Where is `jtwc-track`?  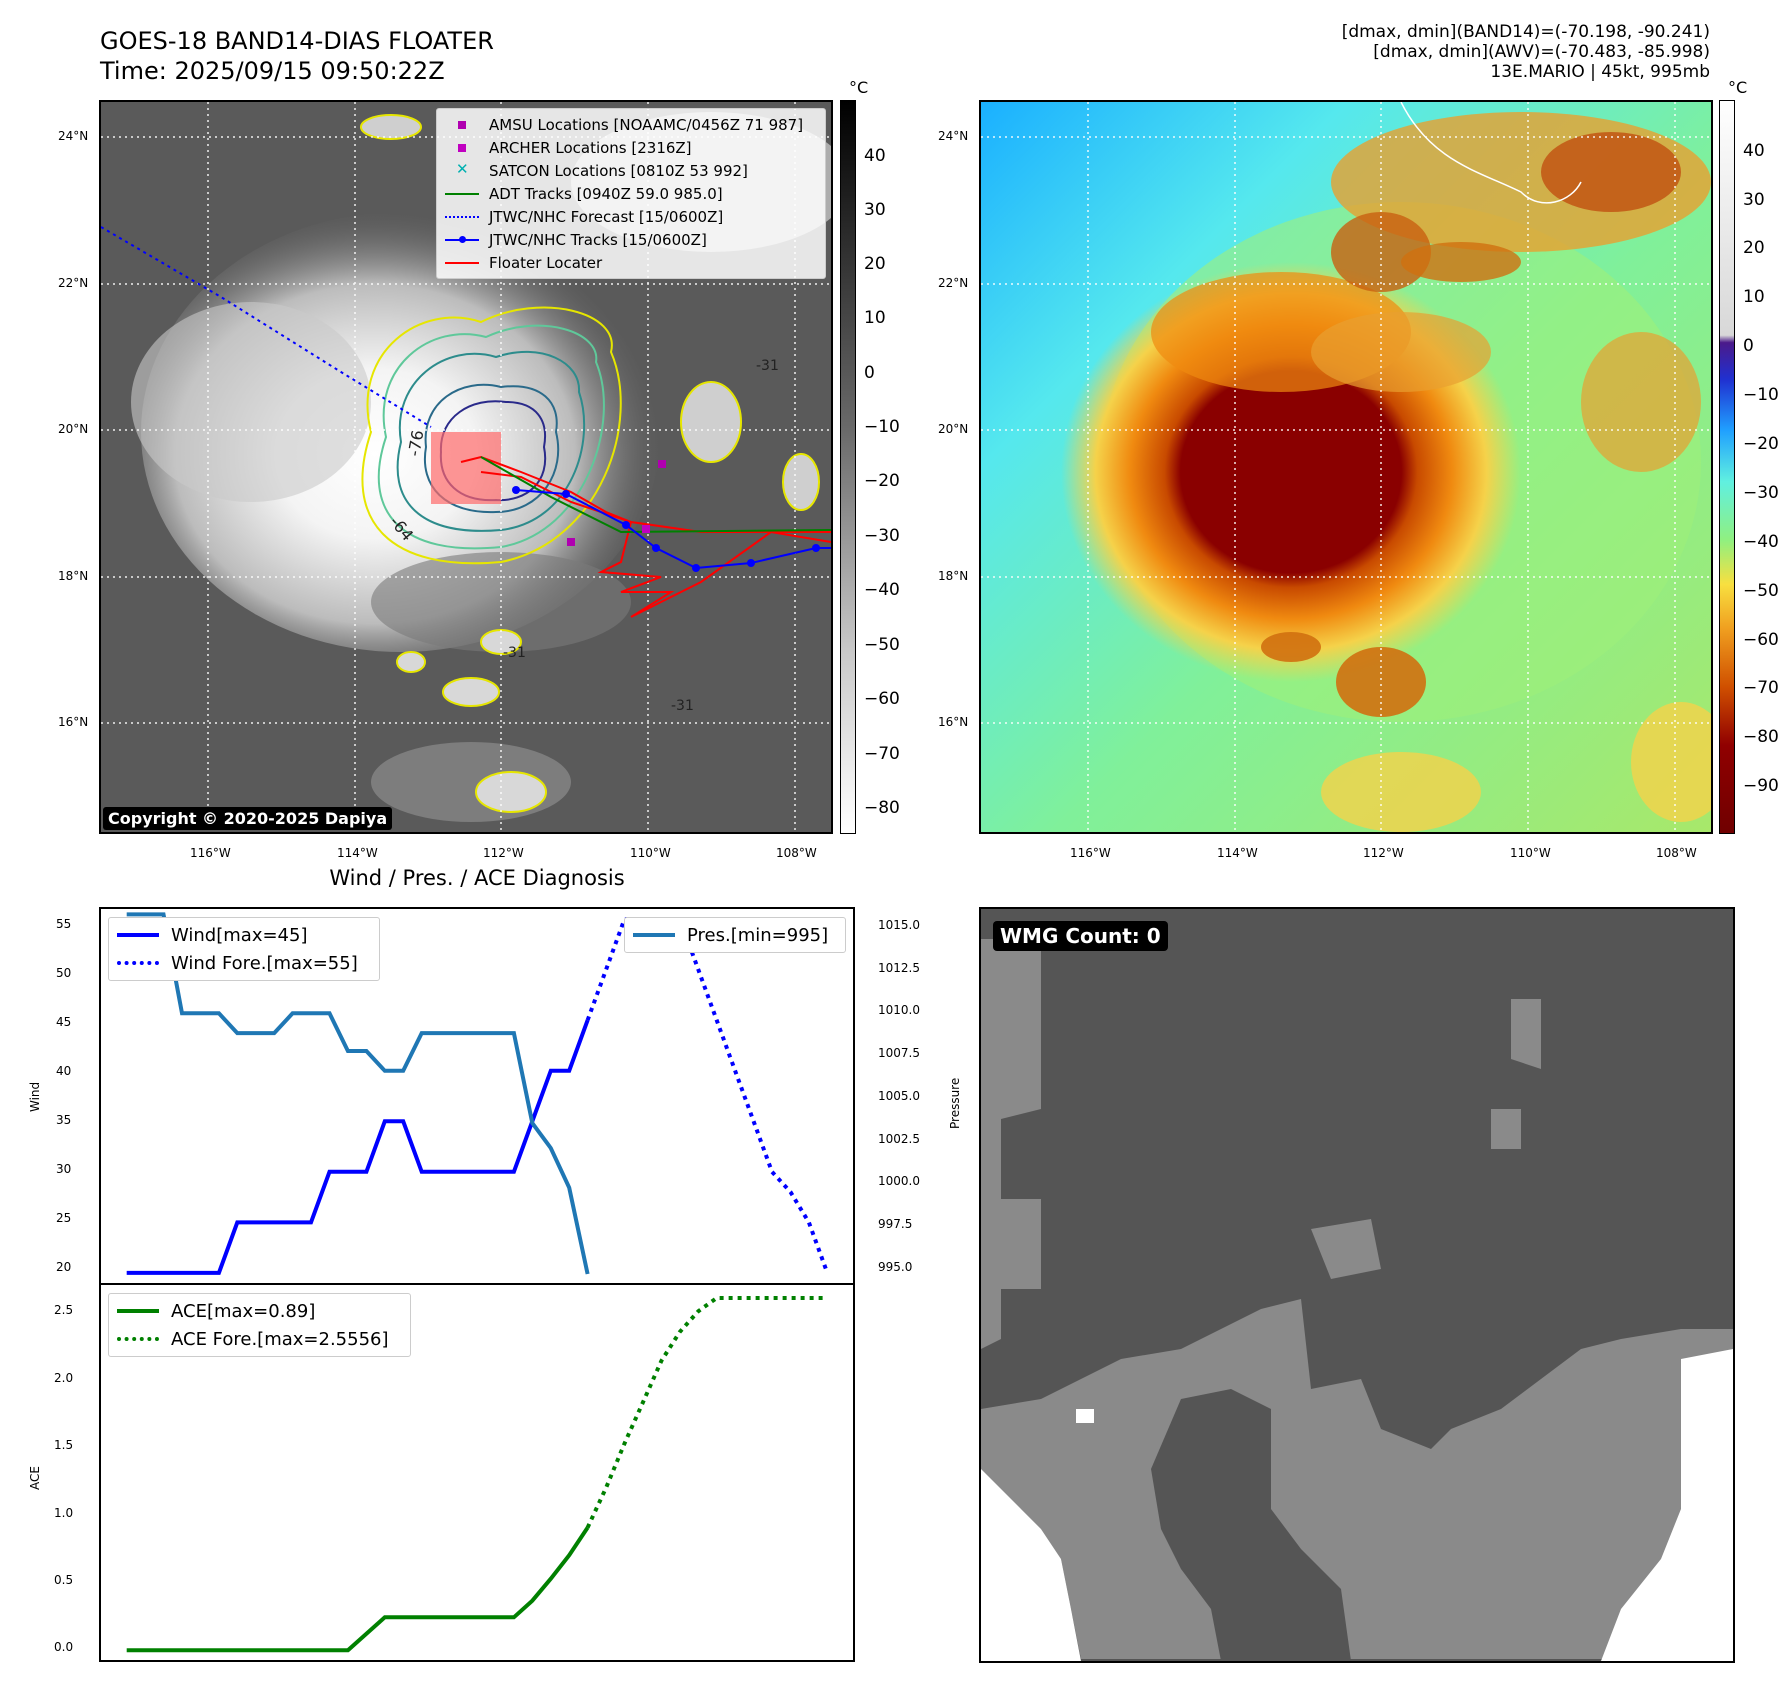 jtwc-track is located at coordinates (673, 529).